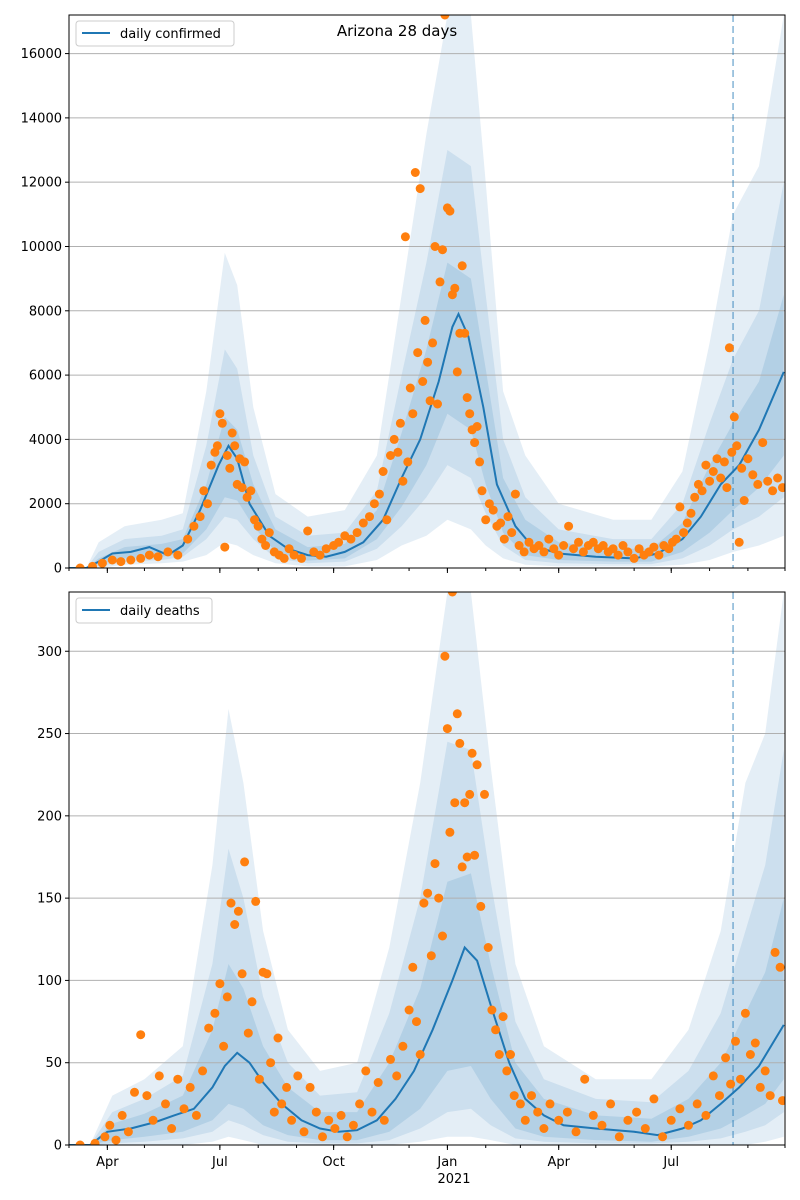 The width and height of the screenshot is (800, 1200). I want to click on y-tick-label: 2000, so click(45, 504).